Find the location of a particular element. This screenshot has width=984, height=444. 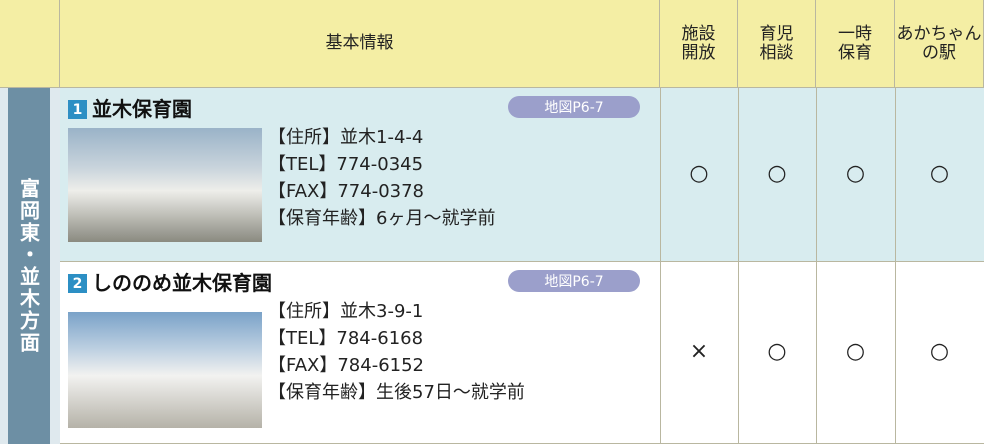

header-cell: あかちゃん の駅 is located at coordinates (939, 44).